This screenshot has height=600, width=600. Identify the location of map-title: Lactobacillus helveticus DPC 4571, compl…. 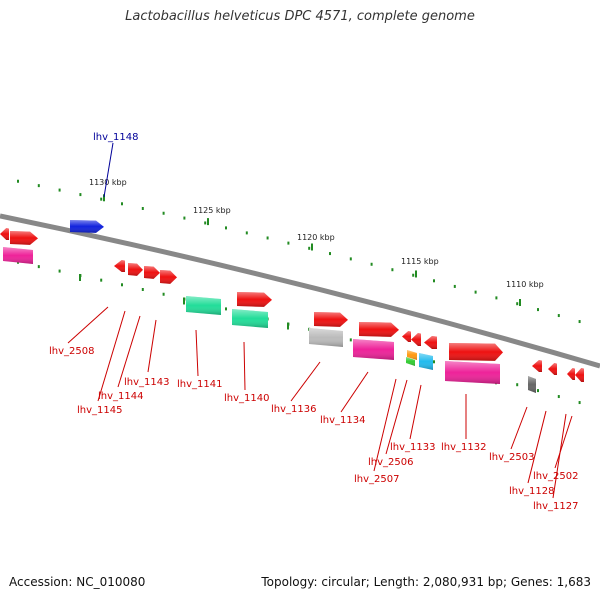
(300, 16).